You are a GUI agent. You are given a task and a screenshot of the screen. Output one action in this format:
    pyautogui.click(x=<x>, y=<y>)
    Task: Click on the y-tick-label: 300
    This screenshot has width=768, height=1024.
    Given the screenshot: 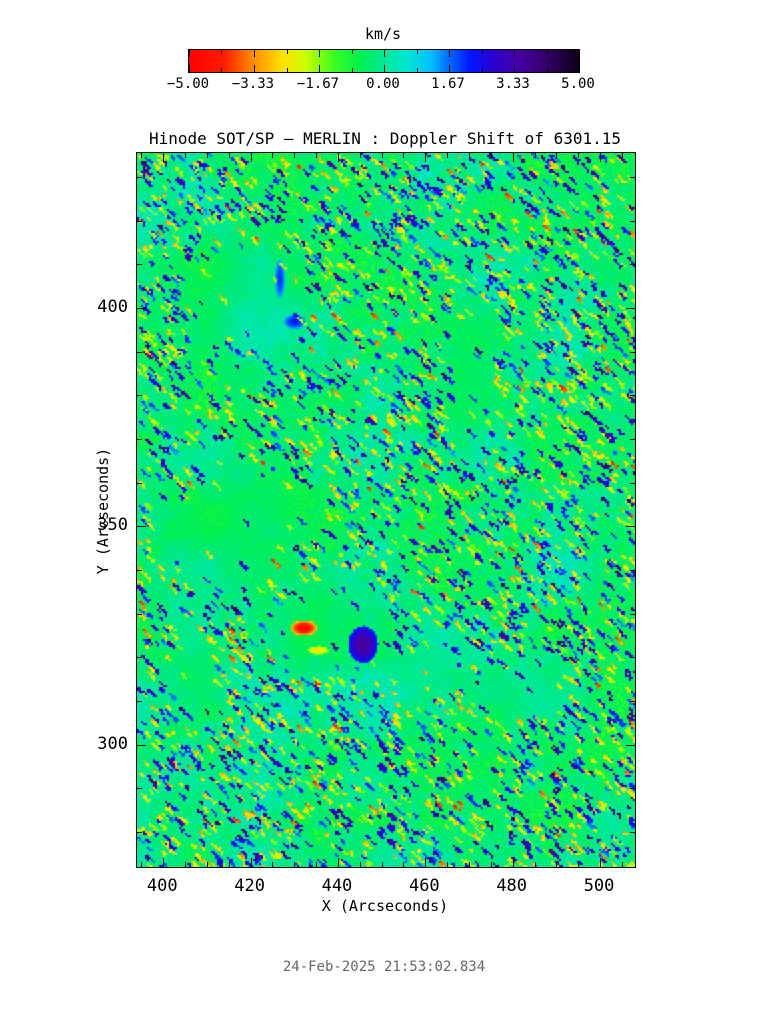 What is the action you would take?
    pyautogui.click(x=112, y=743)
    